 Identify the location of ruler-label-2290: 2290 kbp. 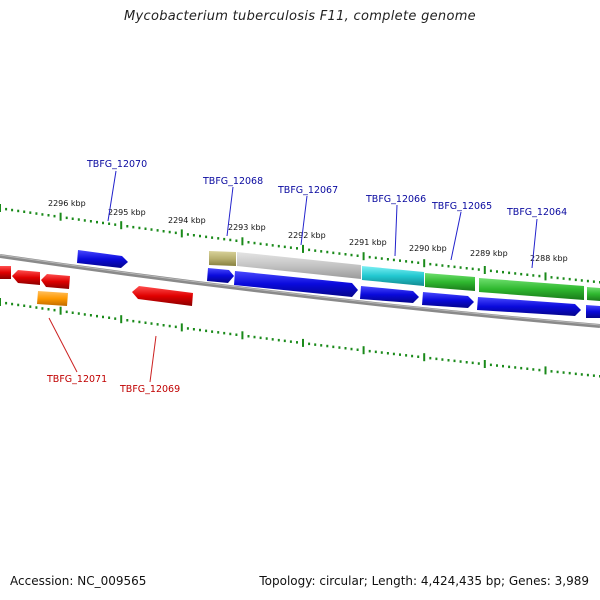
(428, 248).